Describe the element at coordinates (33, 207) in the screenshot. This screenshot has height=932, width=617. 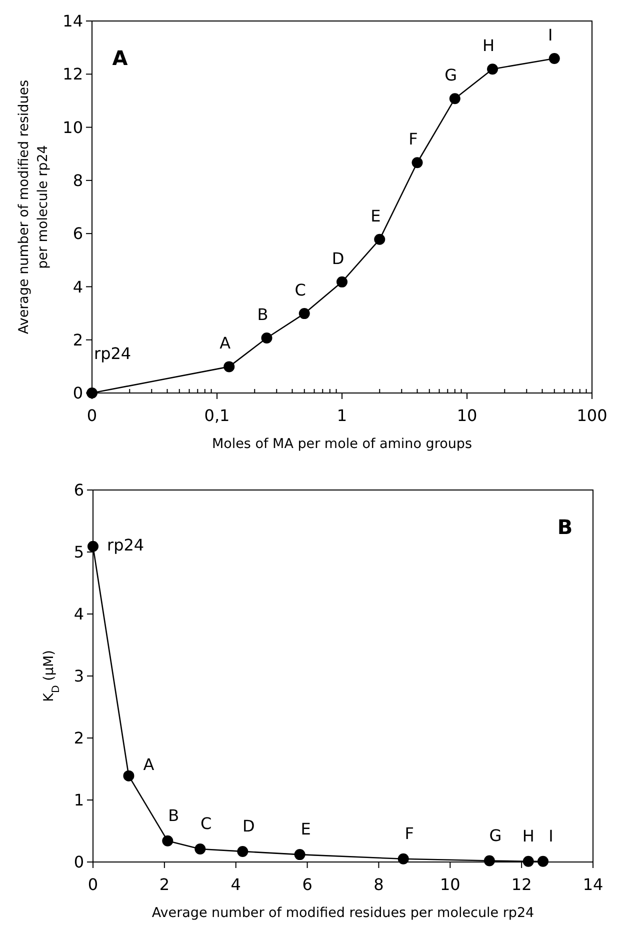
I see `y-axis-title: Average number of modified residues per molecule rp24` at that location.